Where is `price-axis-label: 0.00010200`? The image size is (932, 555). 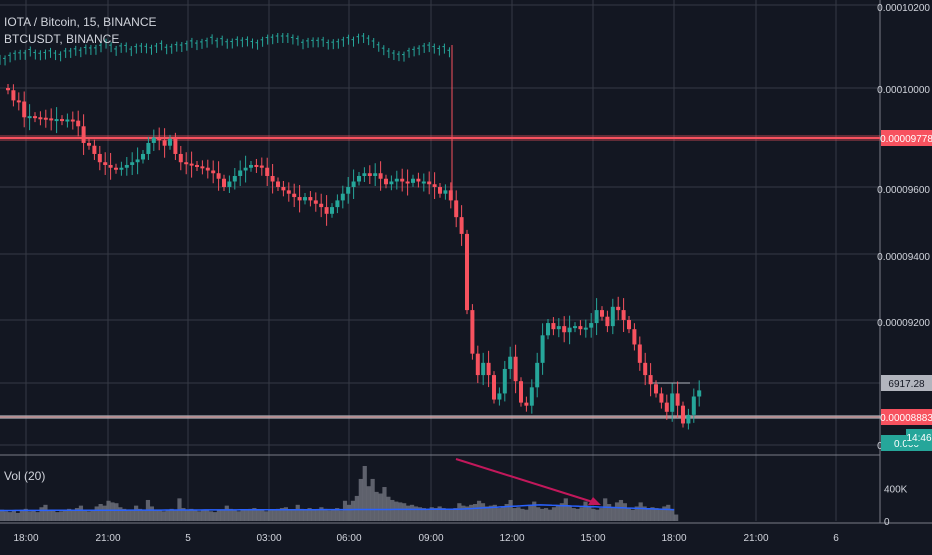
price-axis-label: 0.00010200 is located at coordinates (903, 8).